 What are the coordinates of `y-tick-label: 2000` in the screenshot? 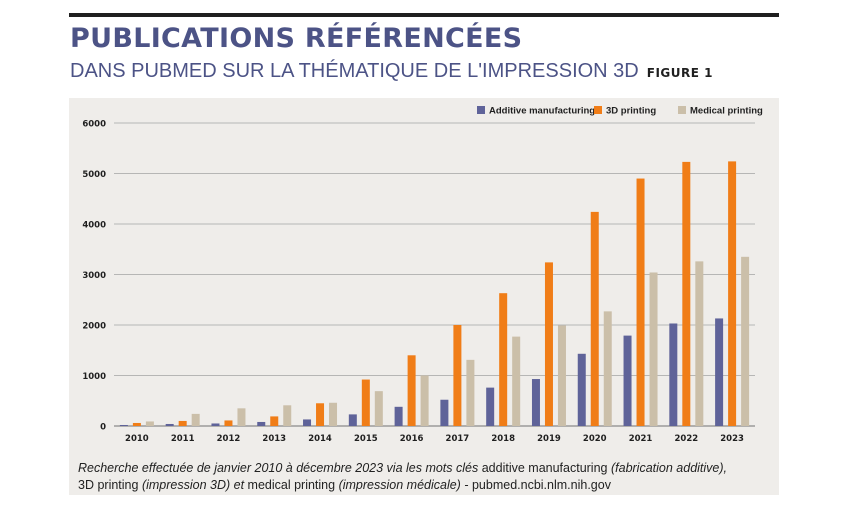 It's located at (94, 327).